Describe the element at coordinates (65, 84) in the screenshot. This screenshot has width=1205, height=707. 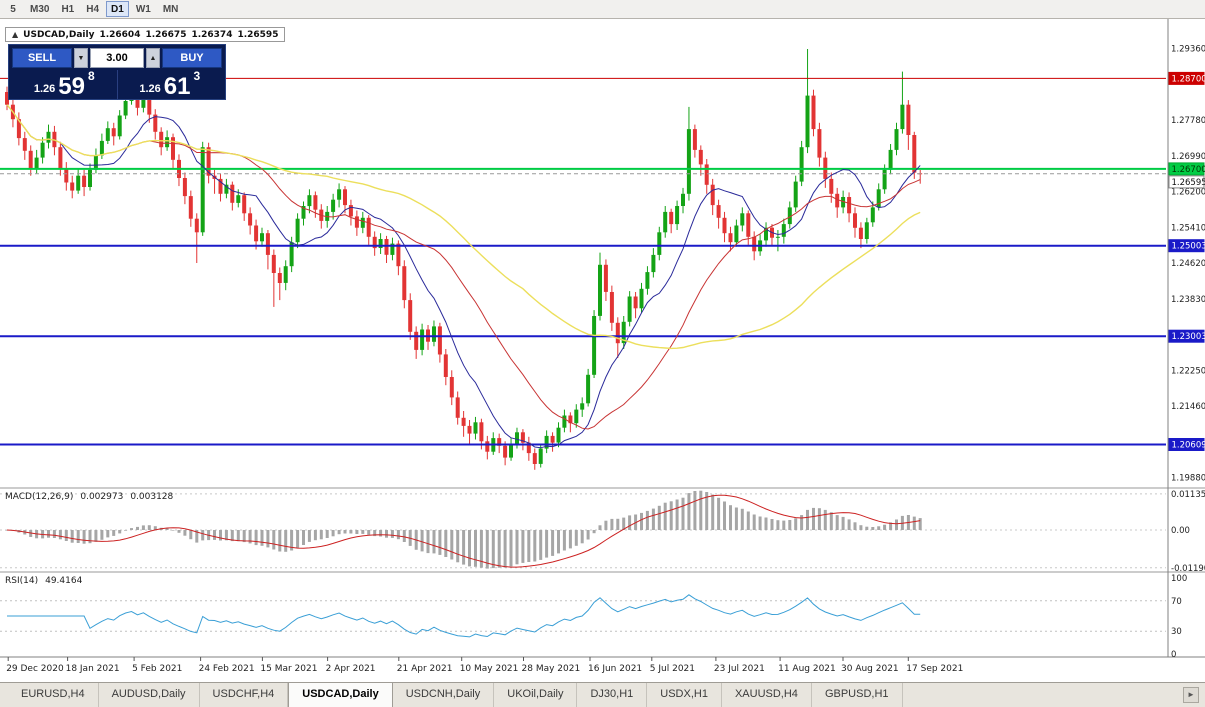
I see `sell-price: 1.26 59 8` at that location.